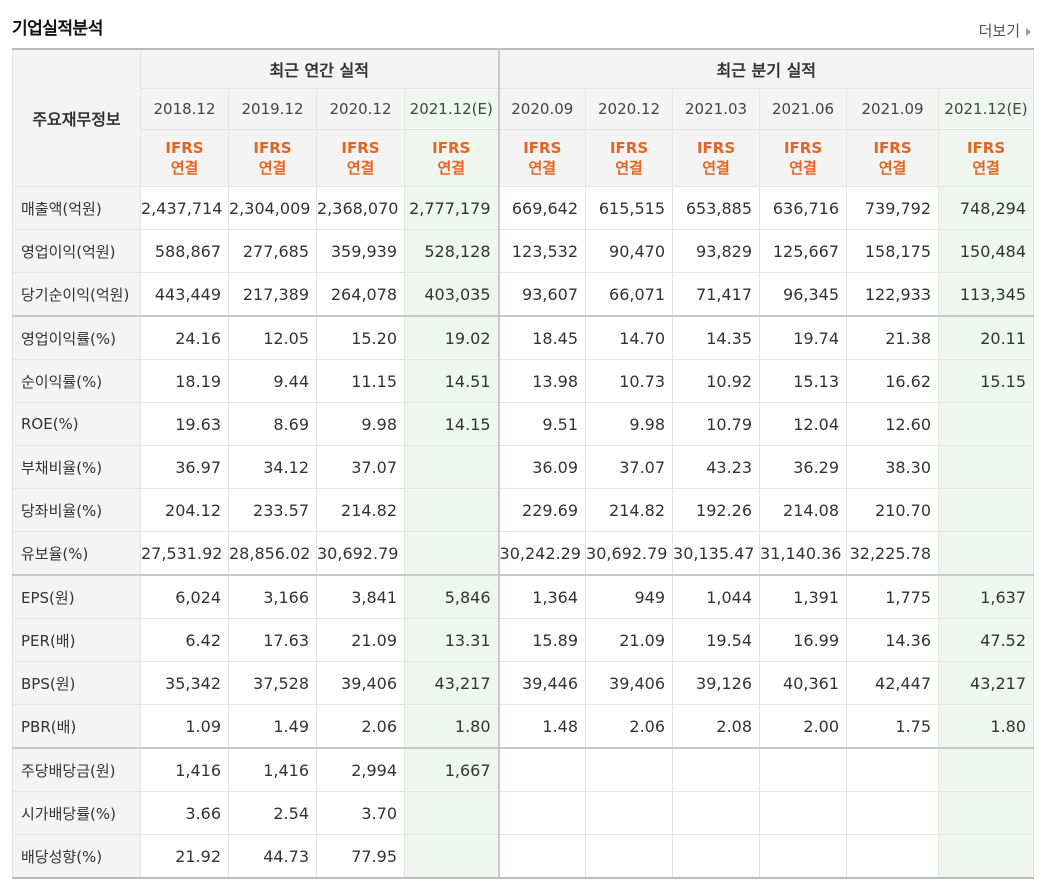  What do you see at coordinates (893, 208) in the screenshot?
I see `table-cell: 739,792` at bounding box center [893, 208].